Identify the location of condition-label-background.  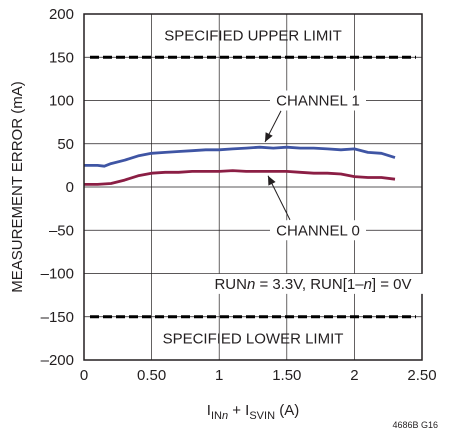
(313, 283).